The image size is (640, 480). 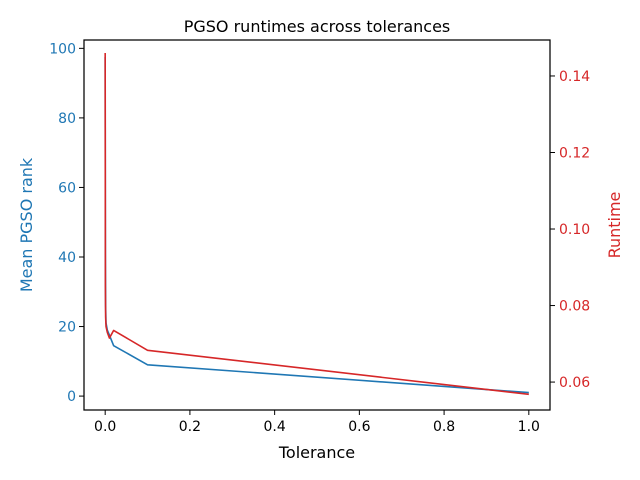 I want to click on x-tick-label: 0.4, so click(x=275, y=427).